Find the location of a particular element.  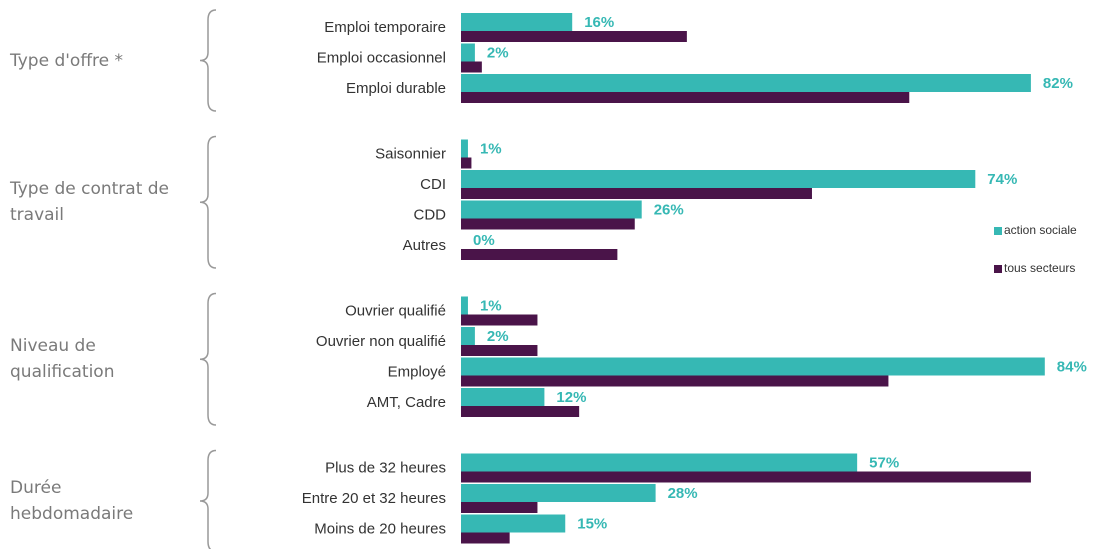

group-label: Type d'offre * is located at coordinates (67, 60).